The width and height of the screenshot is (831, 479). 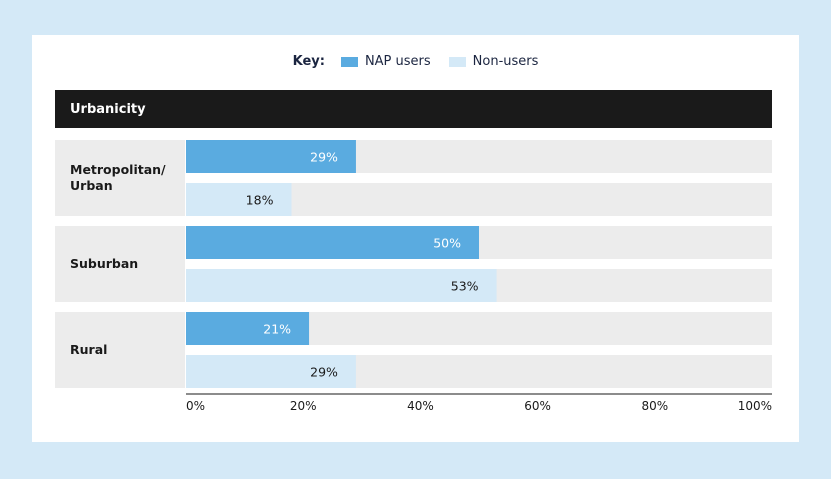 I want to click on legend-label-non-users: Non-users, so click(x=505, y=61).